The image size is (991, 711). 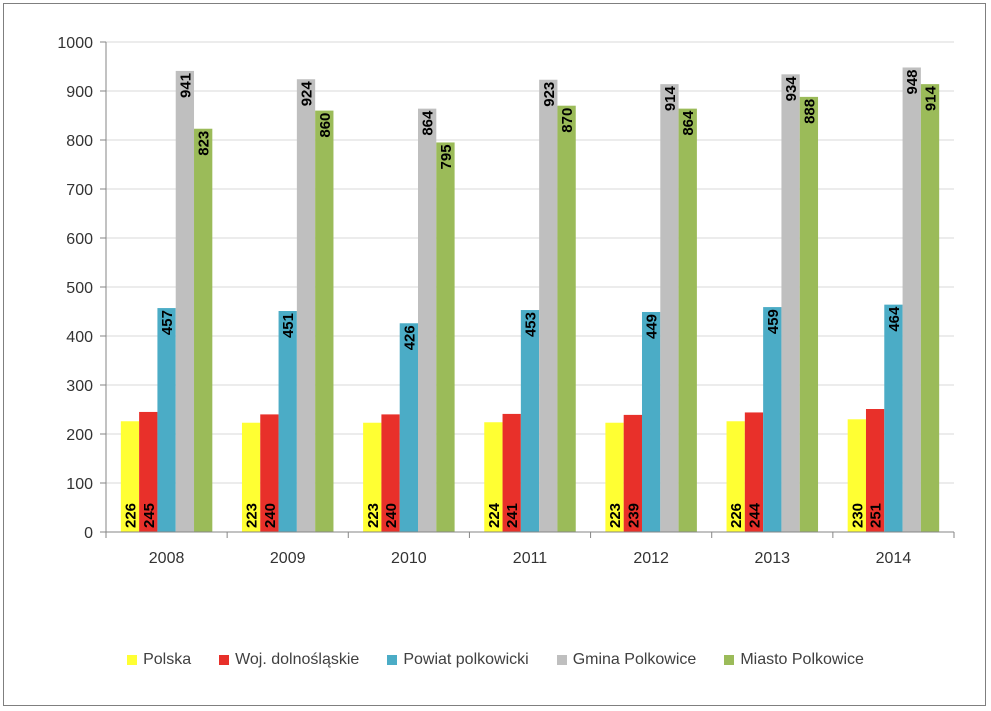 What do you see at coordinates (912, 81) in the screenshot?
I see `data-label: 948` at bounding box center [912, 81].